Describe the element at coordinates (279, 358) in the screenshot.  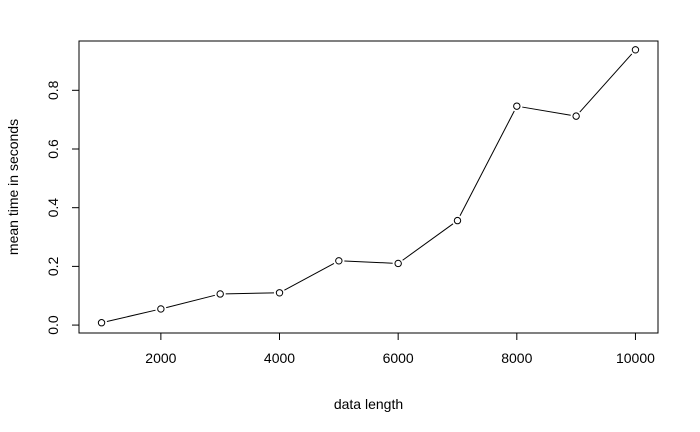
I see `x-tick-label: 4000` at that location.